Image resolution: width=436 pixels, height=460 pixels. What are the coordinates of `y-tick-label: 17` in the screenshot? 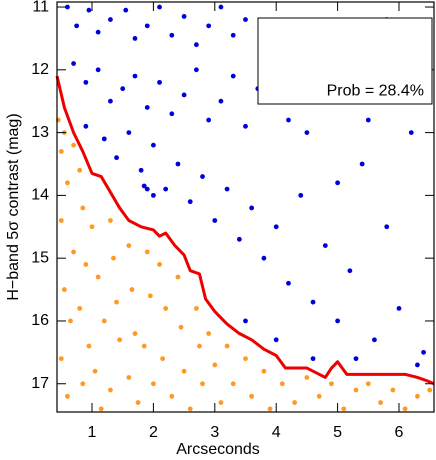 It's located at (40, 383).